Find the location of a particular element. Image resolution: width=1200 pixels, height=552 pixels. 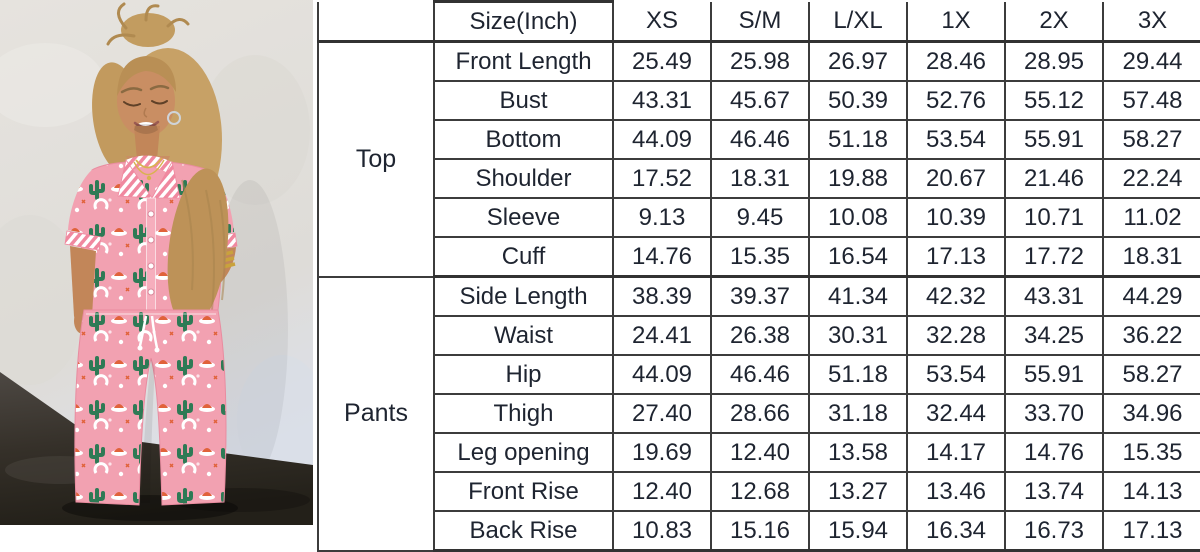

size-value: 17.52 is located at coordinates (662, 178).